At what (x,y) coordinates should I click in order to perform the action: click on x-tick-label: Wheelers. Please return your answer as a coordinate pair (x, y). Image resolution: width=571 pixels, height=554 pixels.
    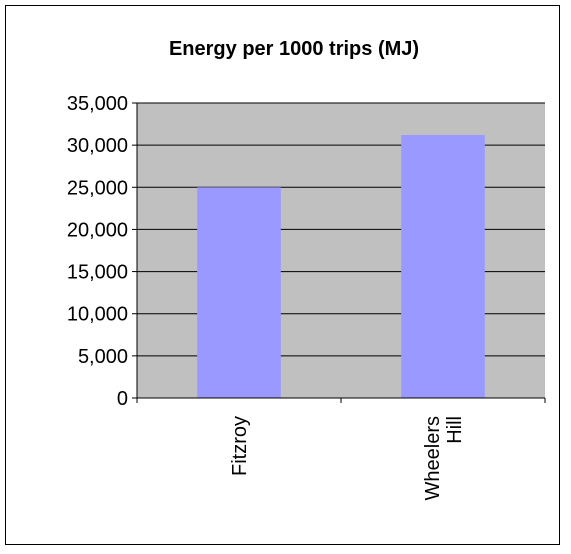
    Looking at the image, I should click on (433, 458).